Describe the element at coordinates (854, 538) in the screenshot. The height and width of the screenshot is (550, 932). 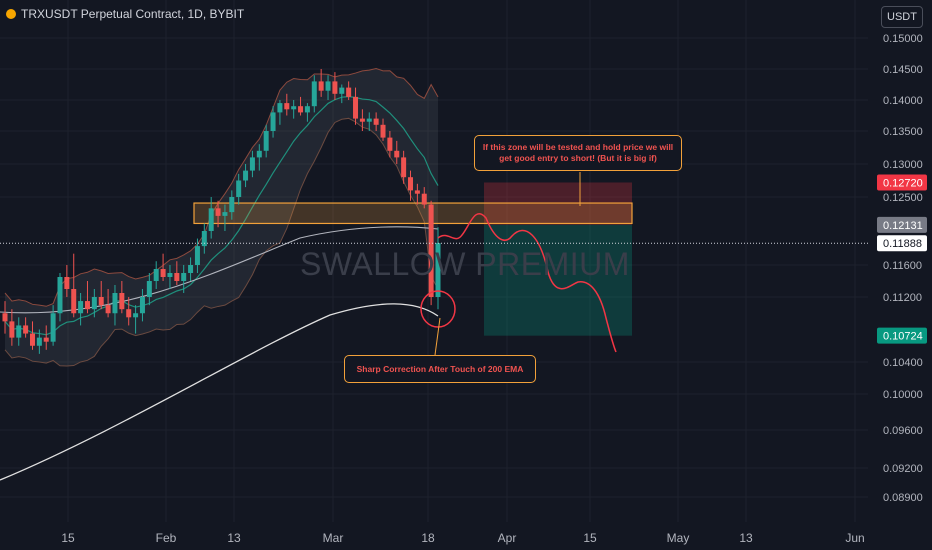
I see `x-tick-label: Jun` at that location.